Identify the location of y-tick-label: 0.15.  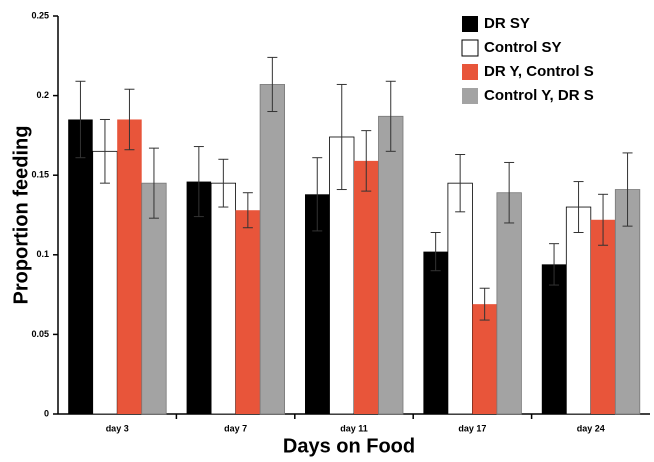
(40, 175).